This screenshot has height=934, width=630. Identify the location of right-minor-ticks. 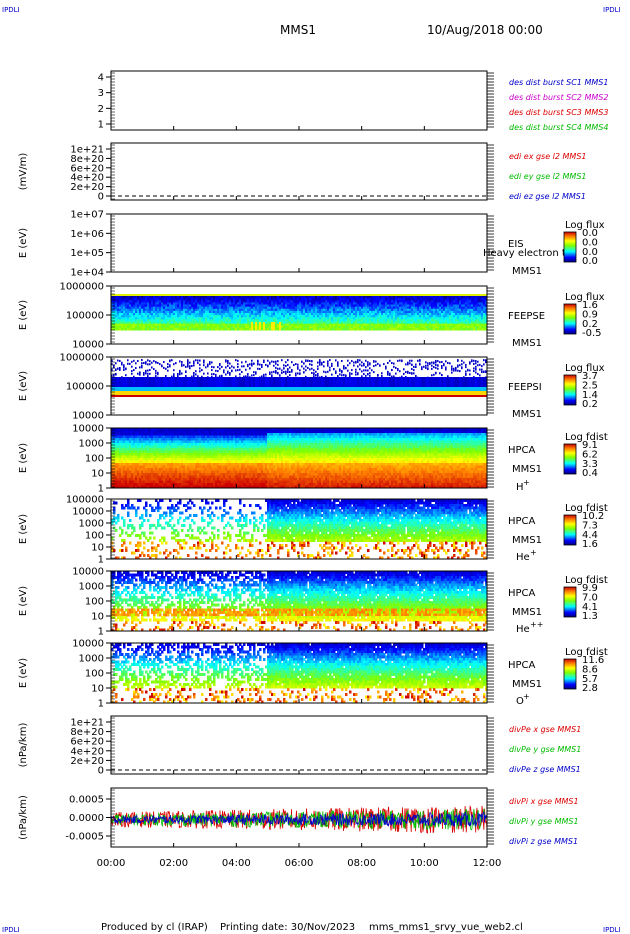
(490, 172).